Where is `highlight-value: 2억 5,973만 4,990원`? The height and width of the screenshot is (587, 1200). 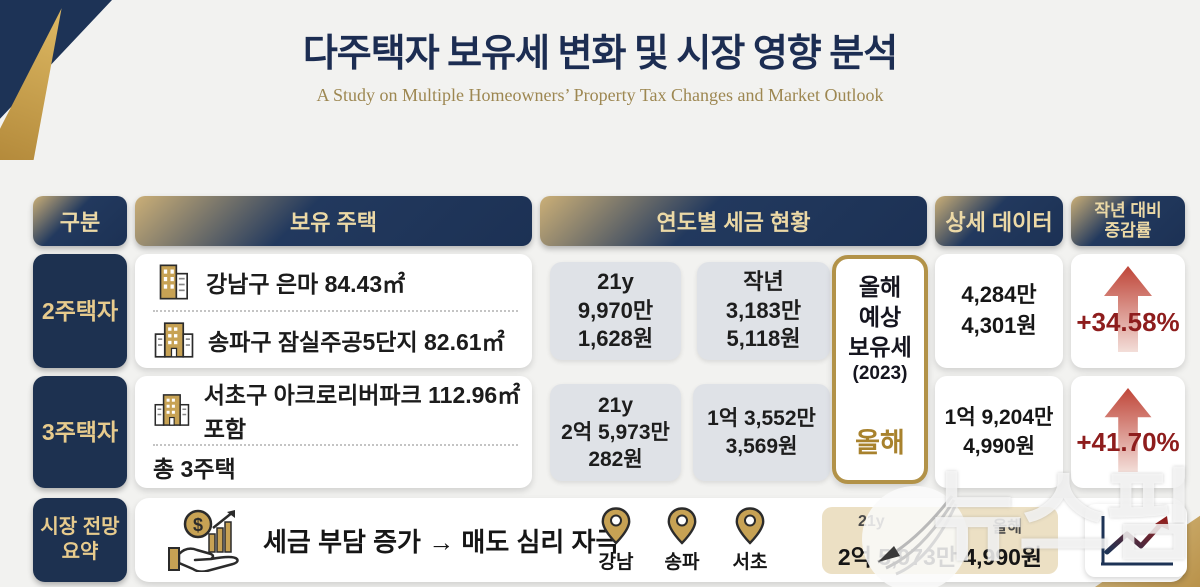
highlight-value: 2억 5,973만 4,990원 is located at coordinates (940, 557).